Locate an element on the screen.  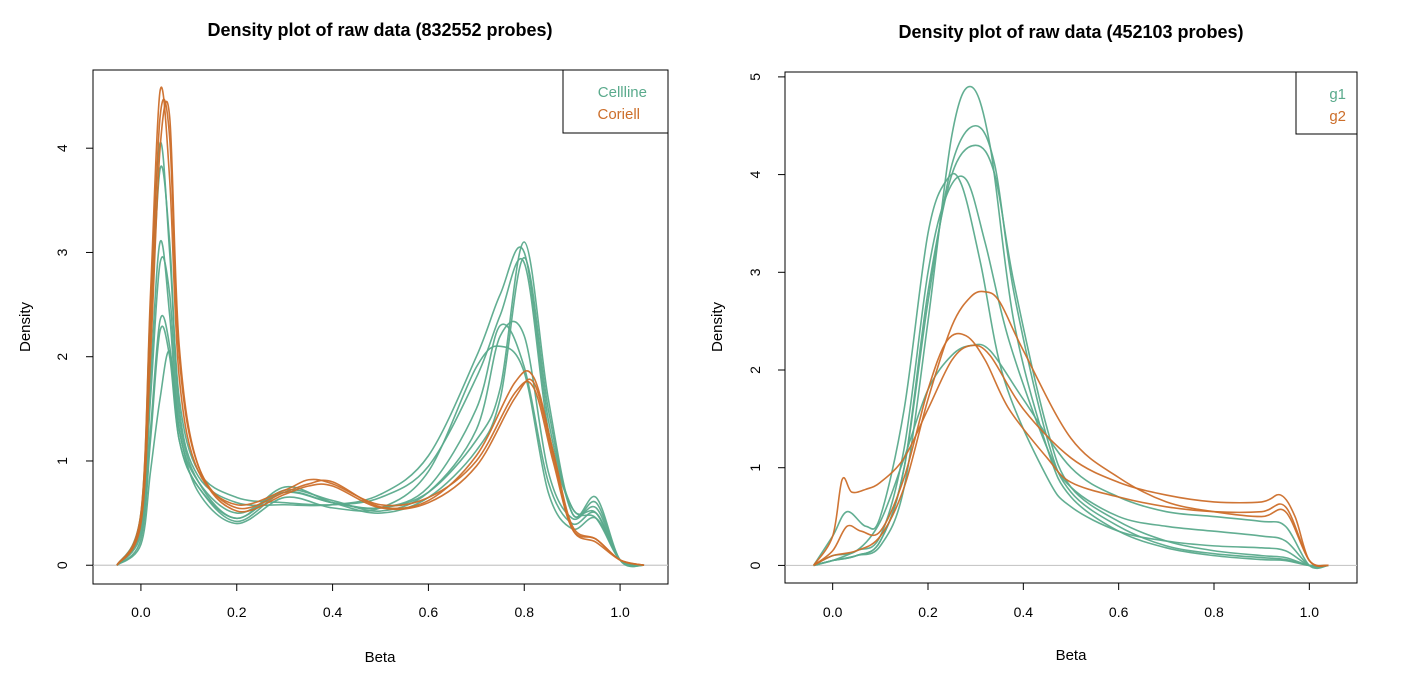
chart-2-y-axis: 0 1 2 3 4 5 is located at coordinates (766, 321).